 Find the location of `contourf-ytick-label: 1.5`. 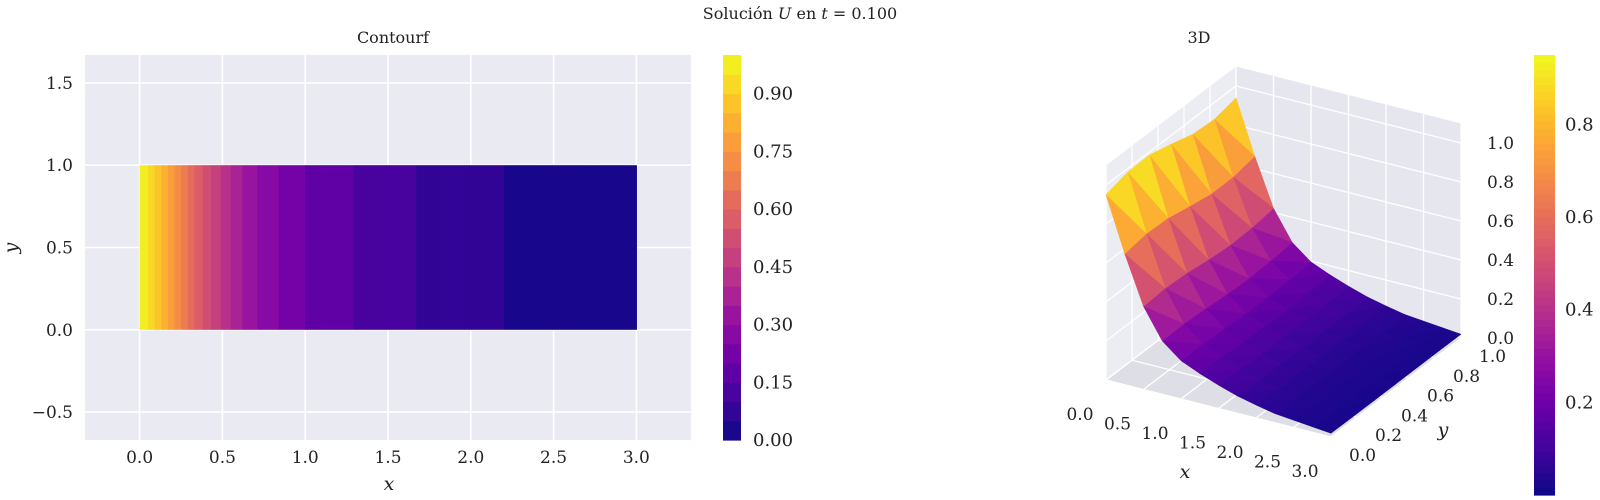

contourf-ytick-label: 1.5 is located at coordinates (59, 84).